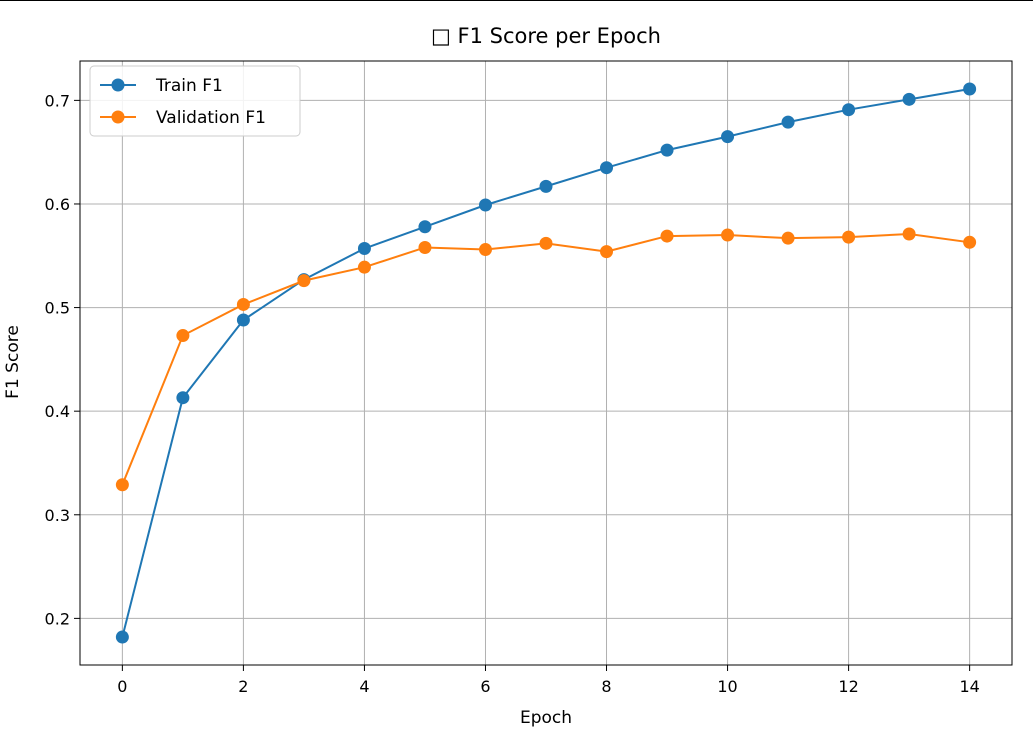 Image resolution: width=1033 pixels, height=745 pixels. I want to click on x-tick-label: 2, so click(243, 686).